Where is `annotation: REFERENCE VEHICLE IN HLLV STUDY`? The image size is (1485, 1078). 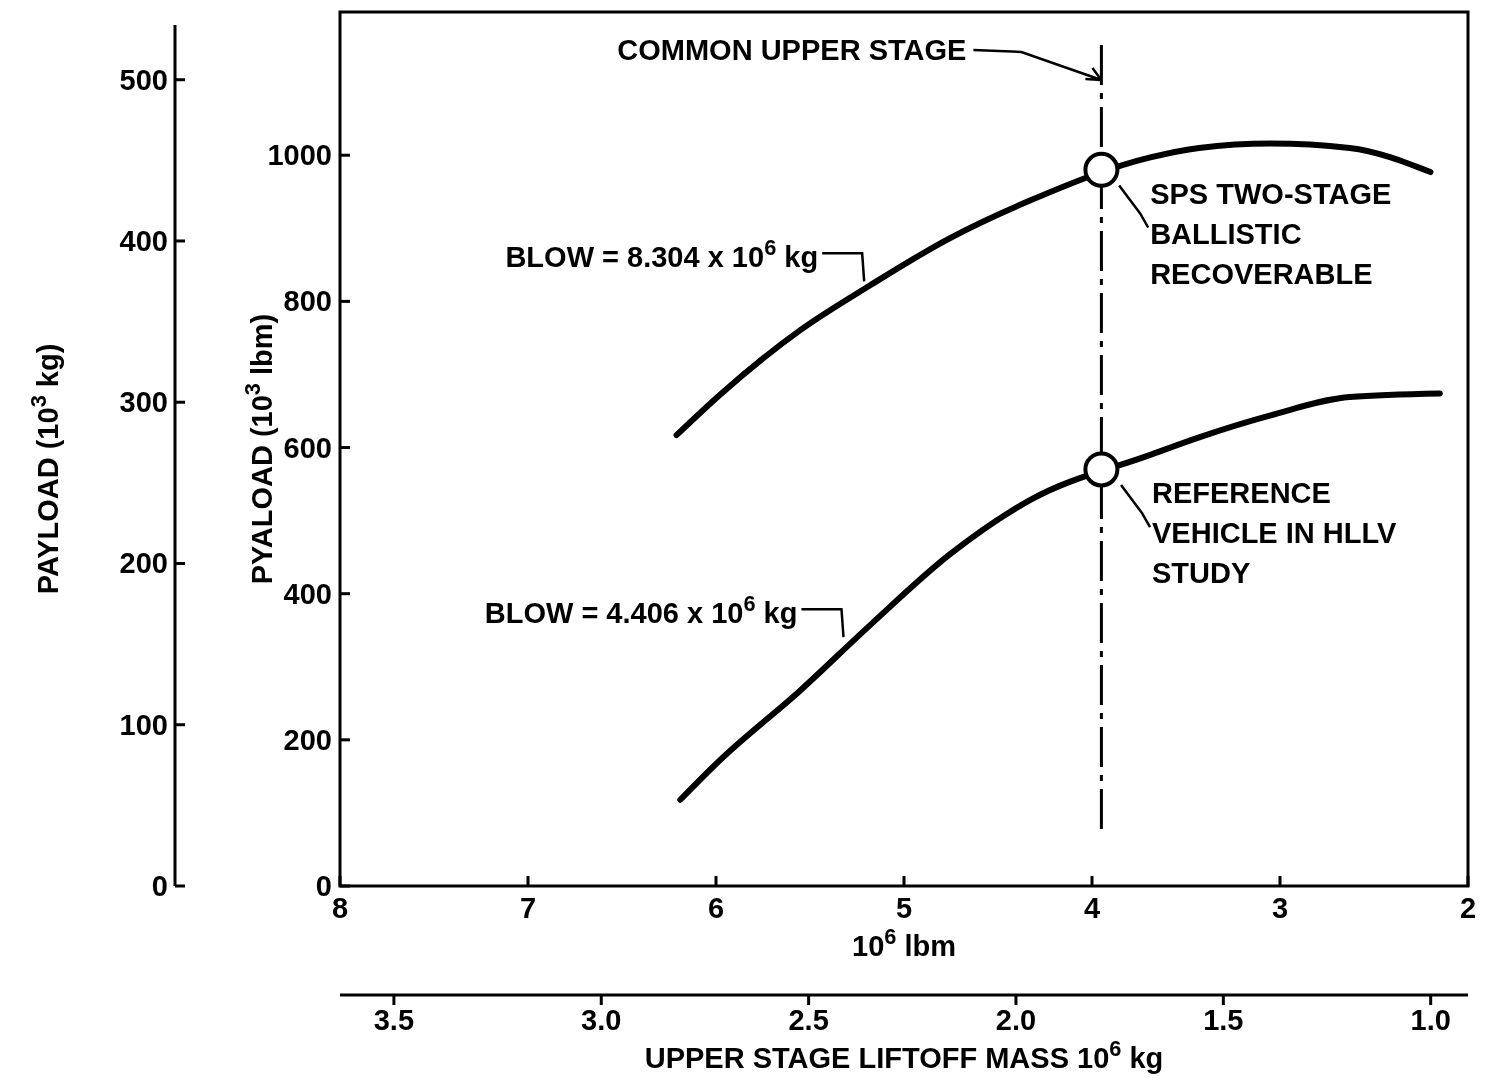 annotation: REFERENCE VEHICLE IN HLLV STUDY is located at coordinates (1275, 533).